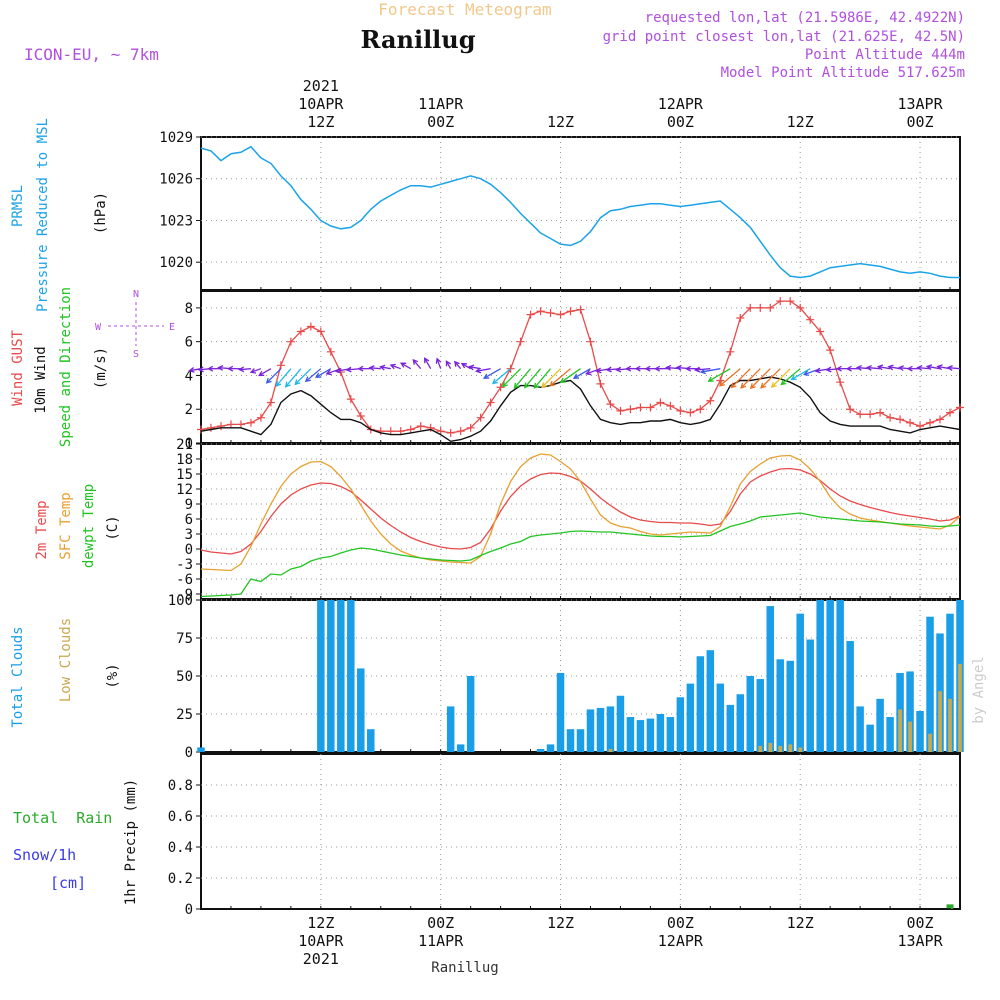 This screenshot has width=1000, height=1000. Describe the element at coordinates (101, 213) in the screenshot. I see `pressure-unit: (hPa)` at that location.